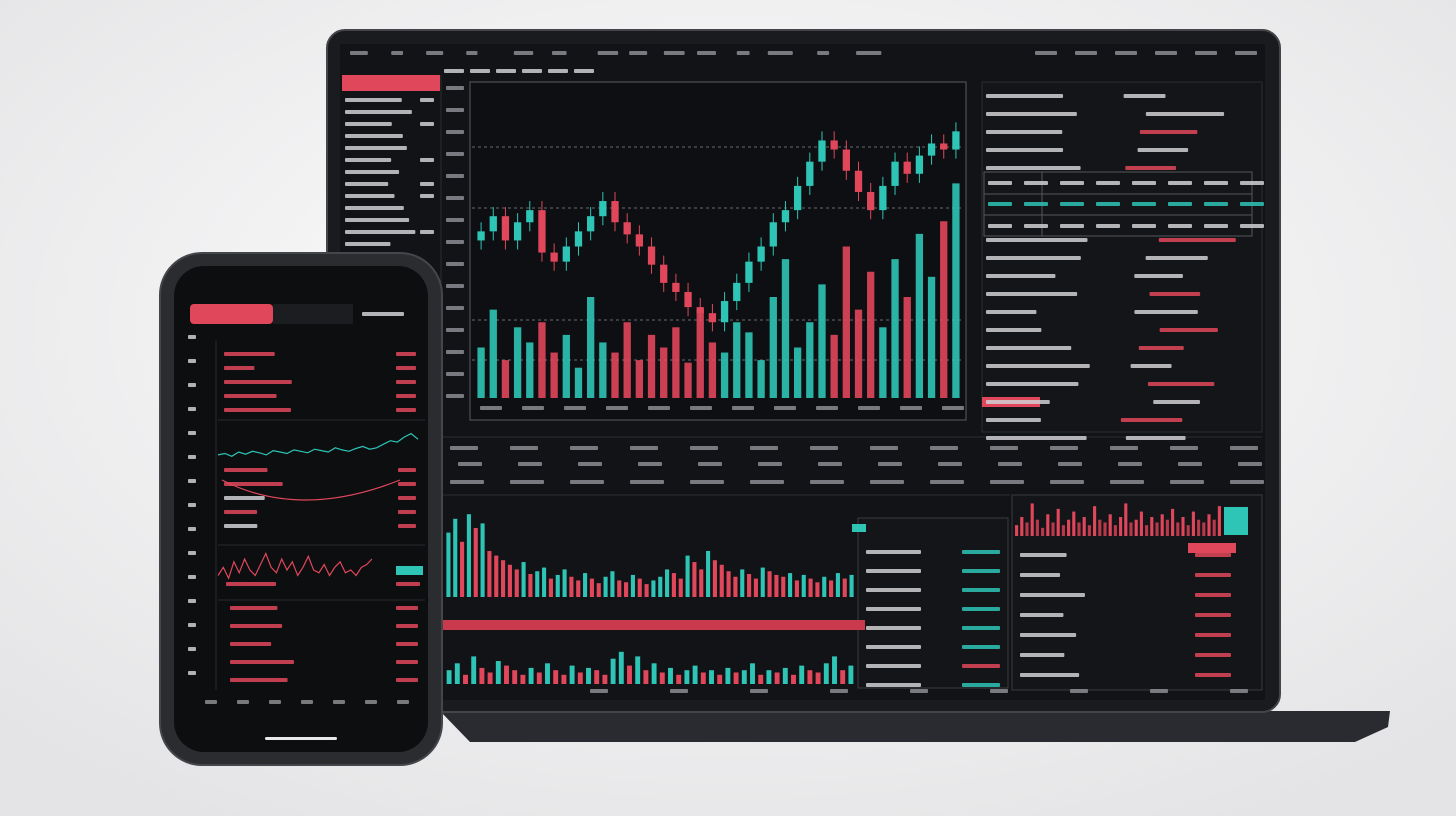  What do you see at coordinates (231, 314) in the screenshot?
I see `phone-button` at bounding box center [231, 314].